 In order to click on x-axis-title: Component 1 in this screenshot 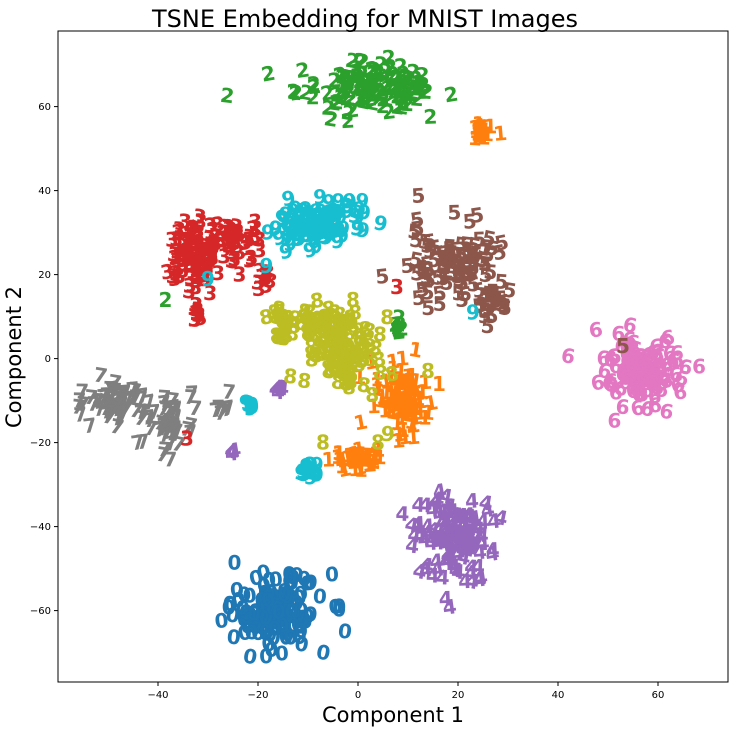, I will do `click(393, 715)`.